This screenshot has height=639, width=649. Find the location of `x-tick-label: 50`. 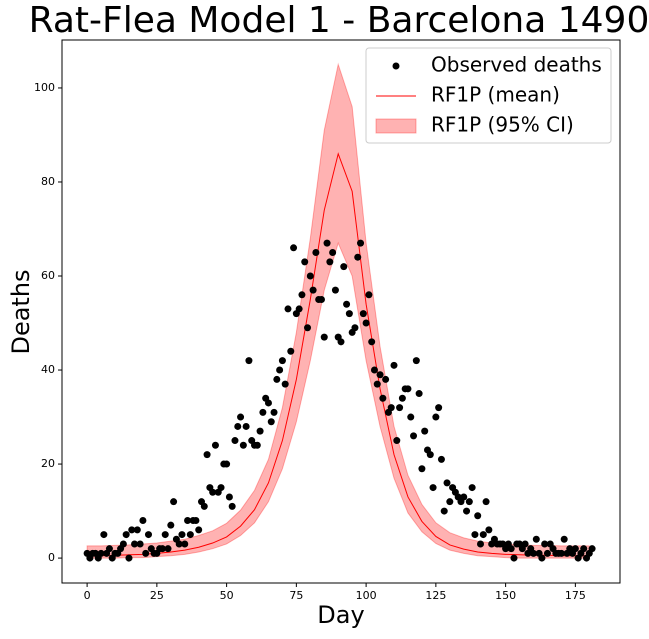

x-tick-label: 50 is located at coordinates (227, 595).